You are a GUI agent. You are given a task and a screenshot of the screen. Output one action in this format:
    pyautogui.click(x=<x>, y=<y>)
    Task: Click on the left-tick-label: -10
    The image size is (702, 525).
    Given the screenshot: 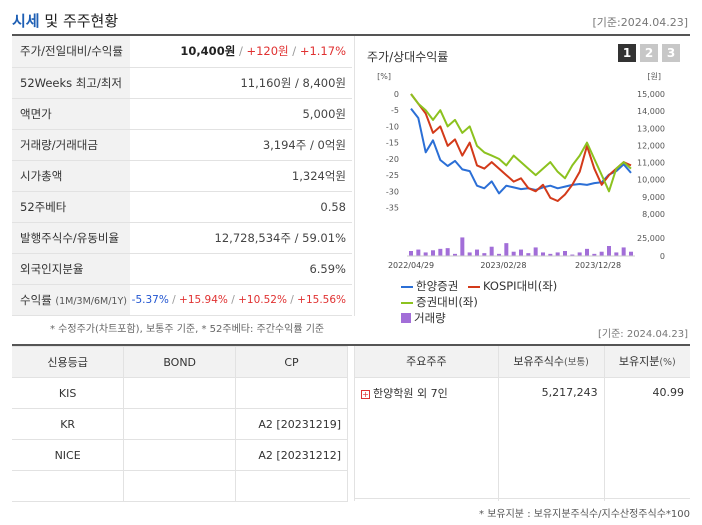 What is the action you would take?
    pyautogui.click(x=392, y=126)
    